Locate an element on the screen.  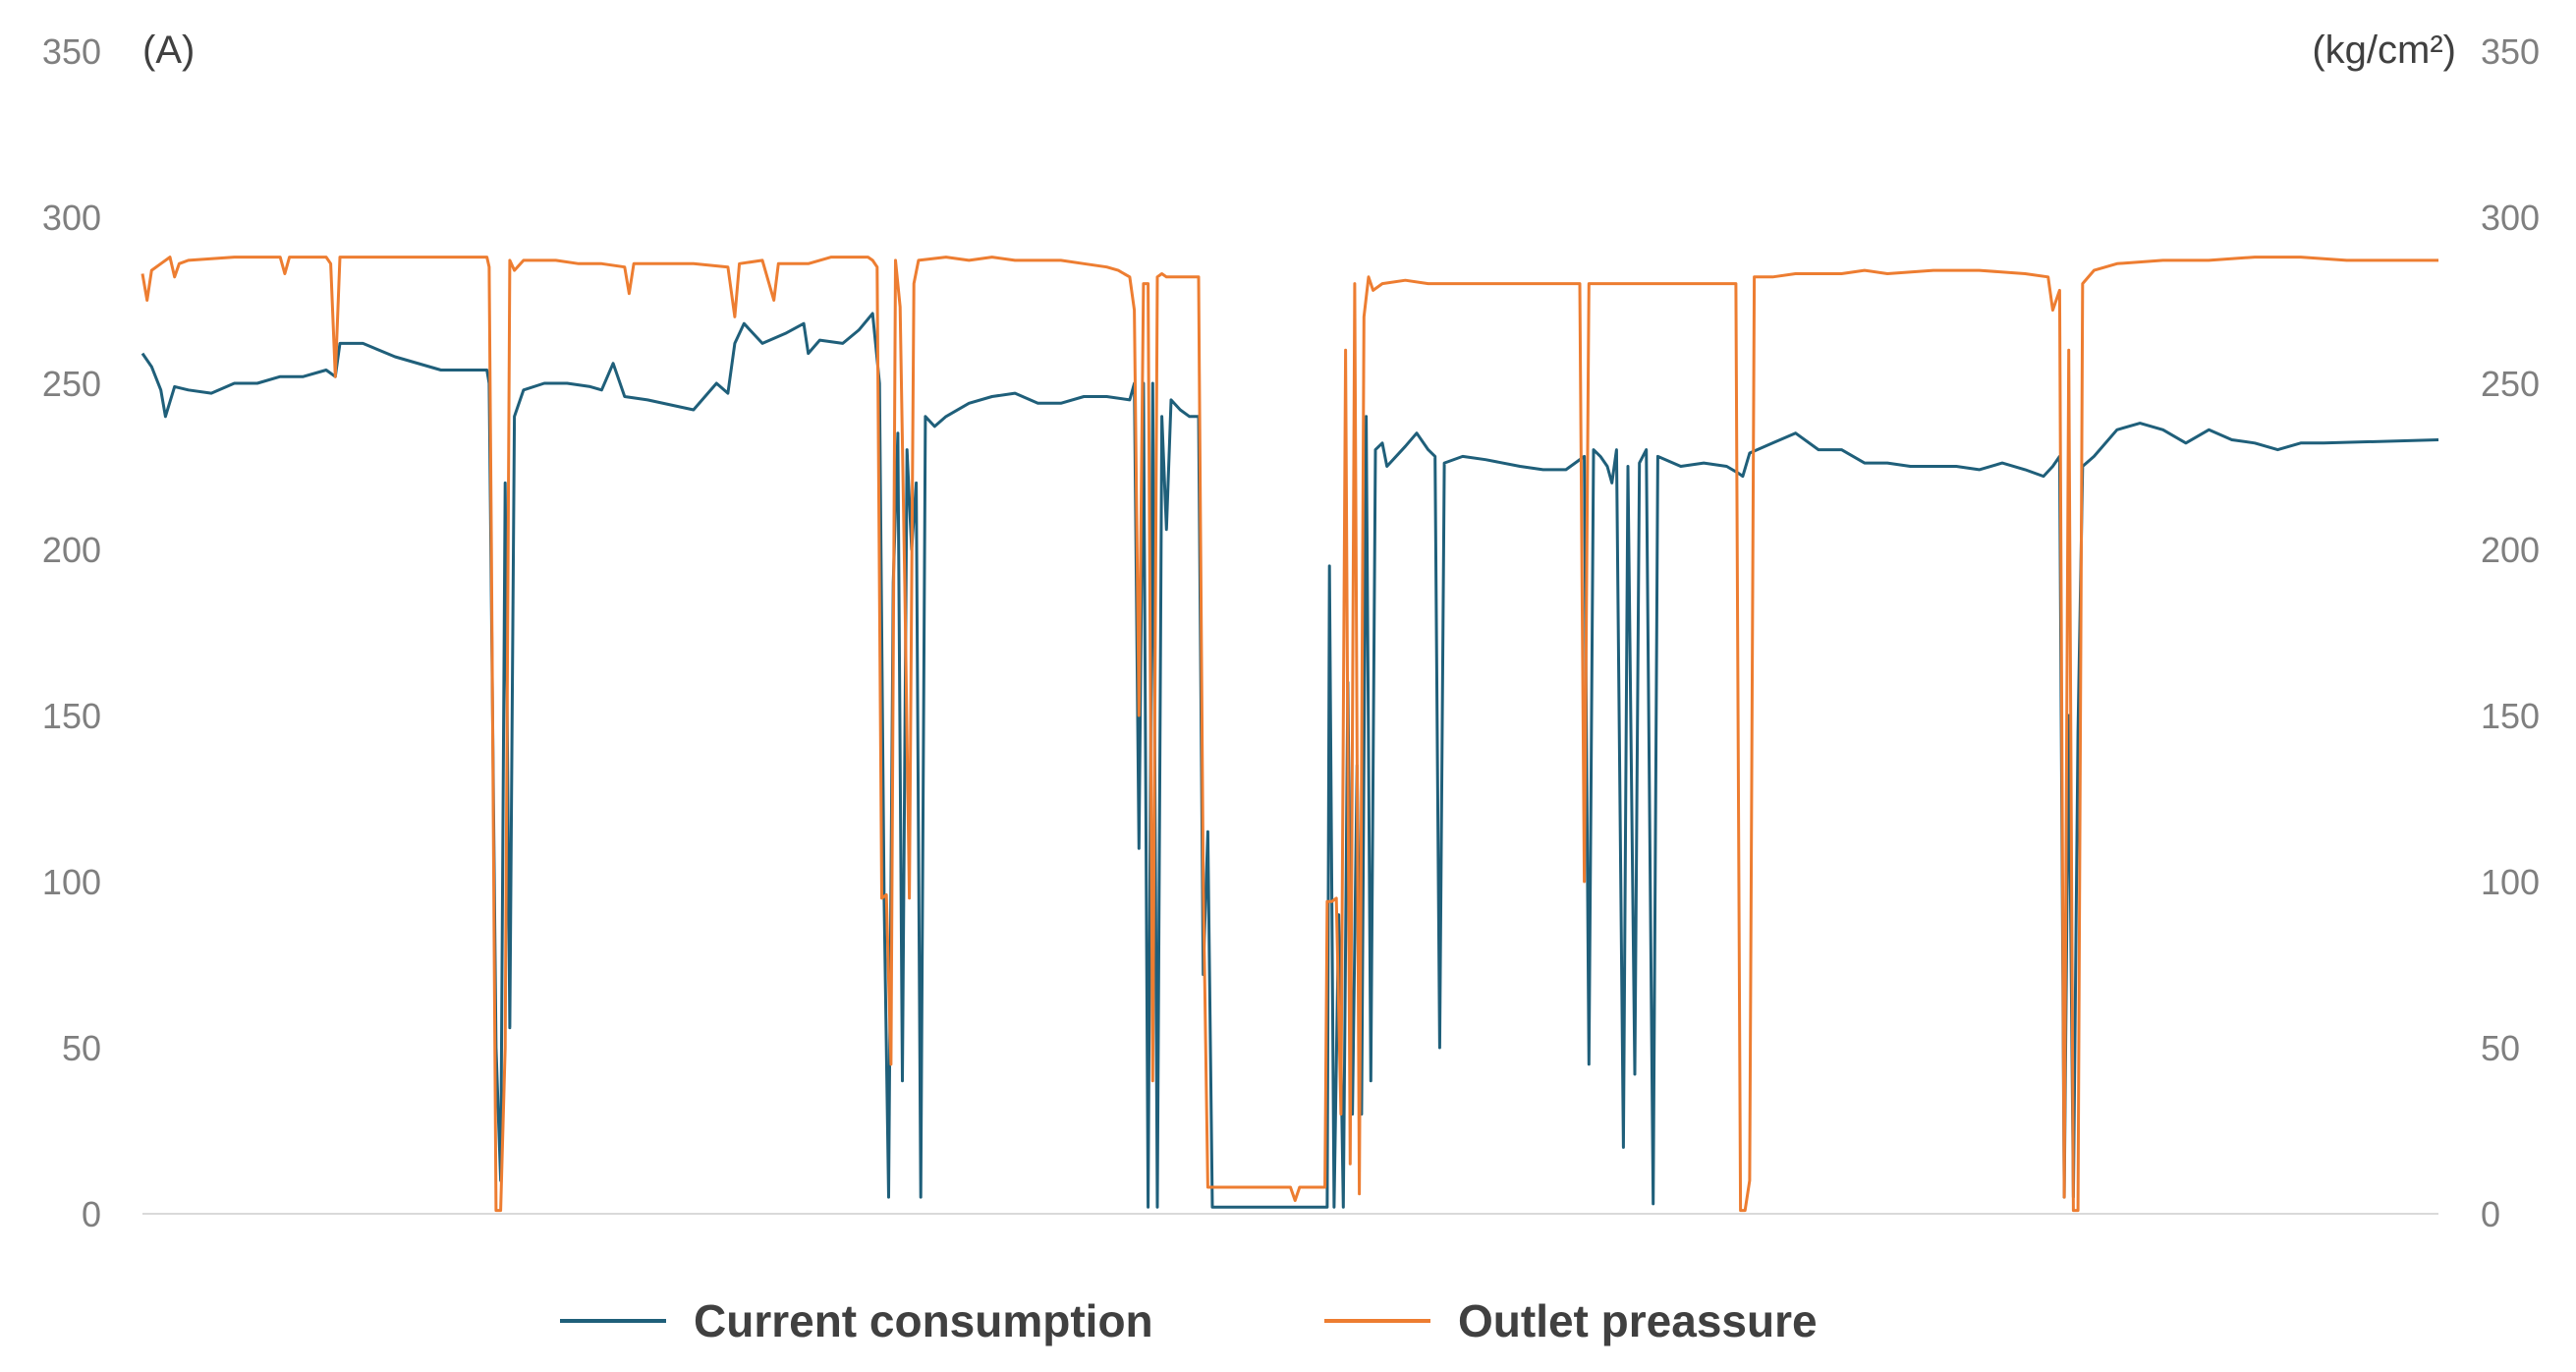
left-tick-label: 150 is located at coordinates (71, 716).